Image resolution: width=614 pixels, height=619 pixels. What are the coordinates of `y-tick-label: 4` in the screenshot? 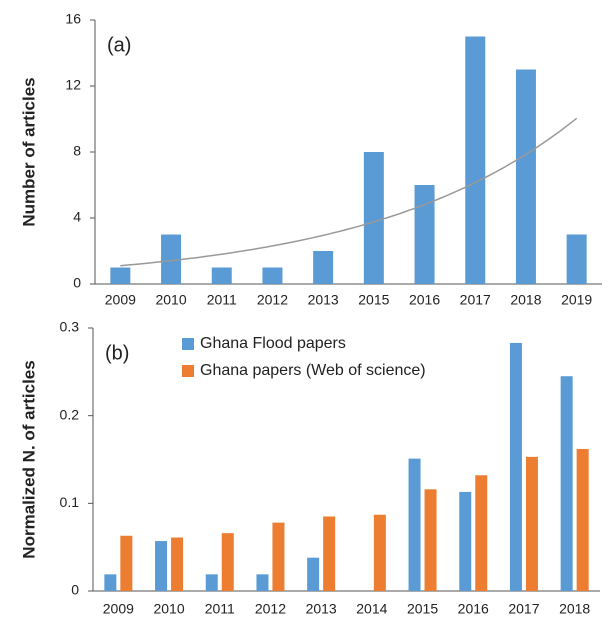 It's located at (77, 217).